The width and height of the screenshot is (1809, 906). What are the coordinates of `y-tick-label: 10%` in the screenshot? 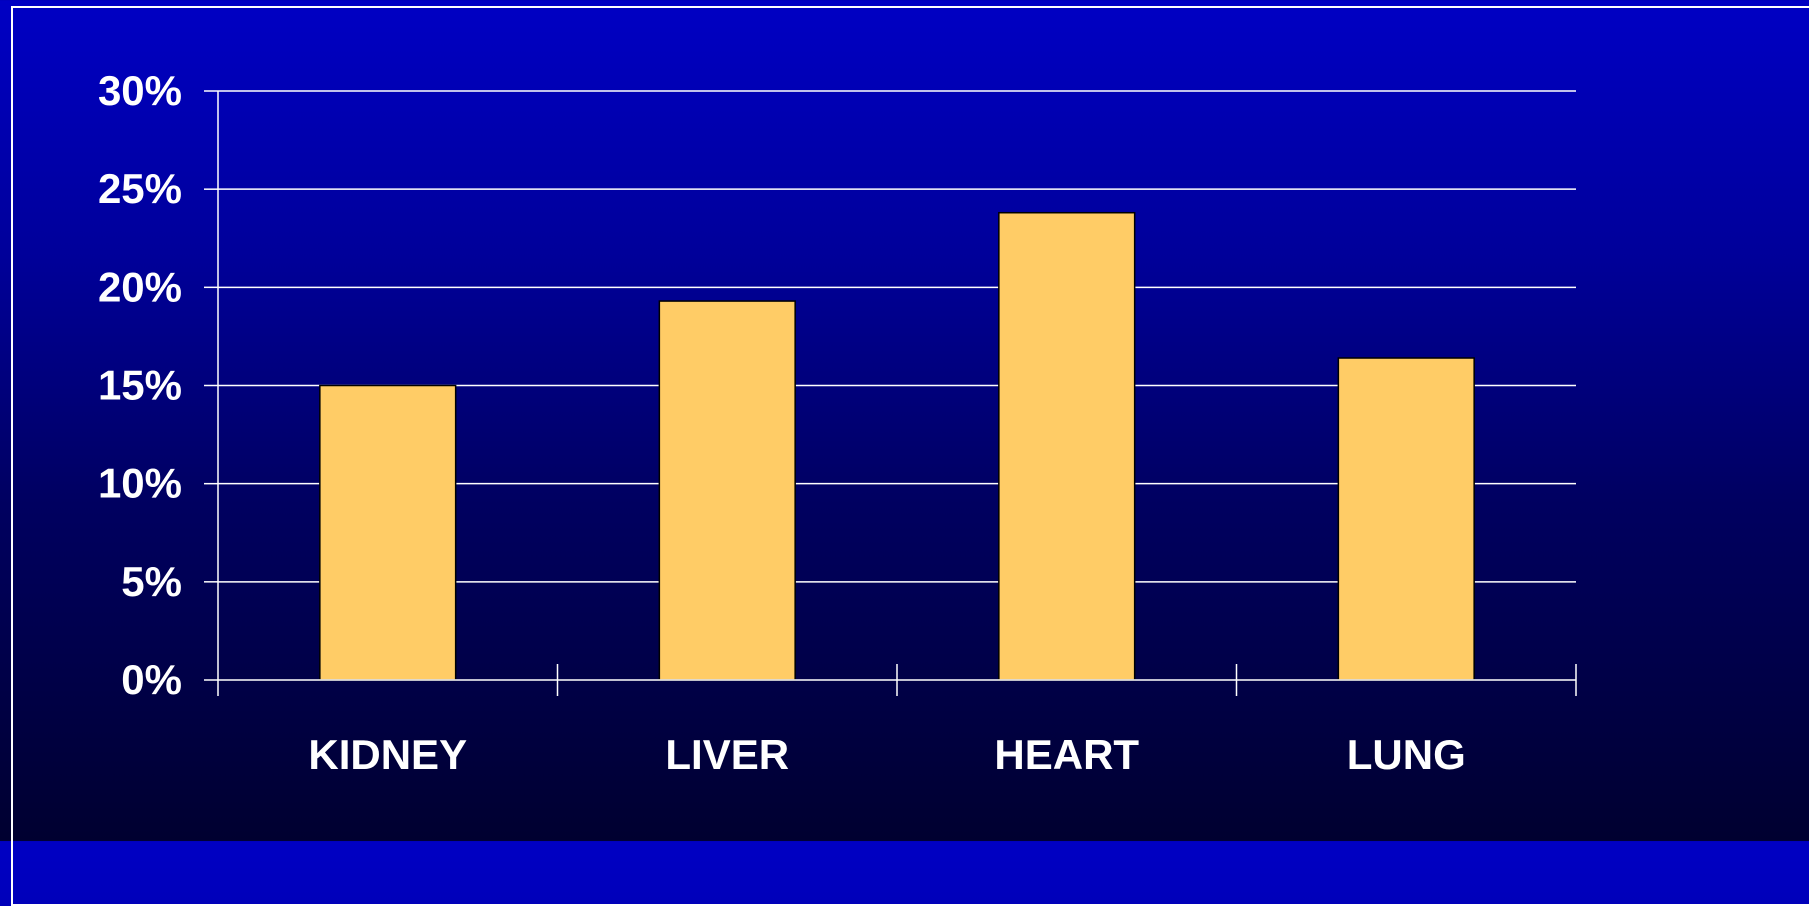 It's located at (140, 483).